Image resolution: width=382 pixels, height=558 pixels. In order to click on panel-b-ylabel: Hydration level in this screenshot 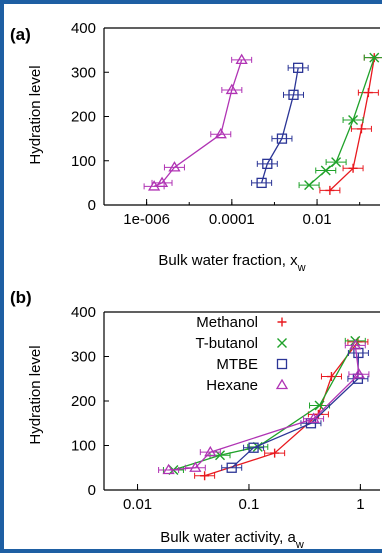, I will do `click(35, 394)`.